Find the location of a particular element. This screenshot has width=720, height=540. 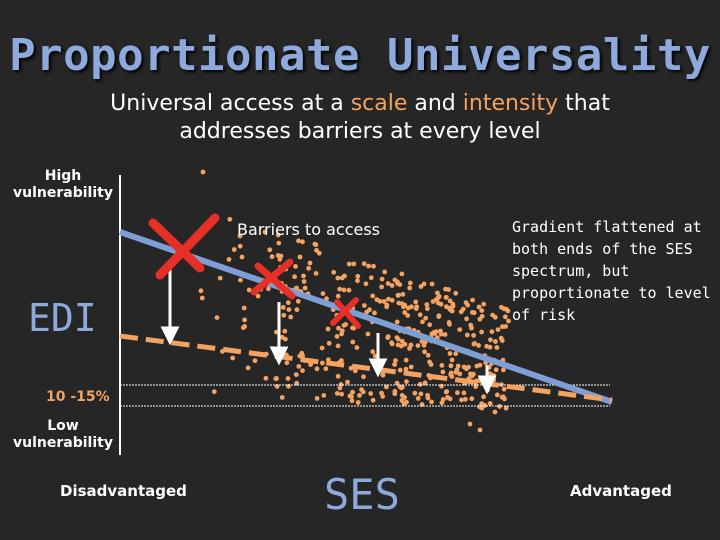

x-axis-title: SES is located at coordinates (362, 494).